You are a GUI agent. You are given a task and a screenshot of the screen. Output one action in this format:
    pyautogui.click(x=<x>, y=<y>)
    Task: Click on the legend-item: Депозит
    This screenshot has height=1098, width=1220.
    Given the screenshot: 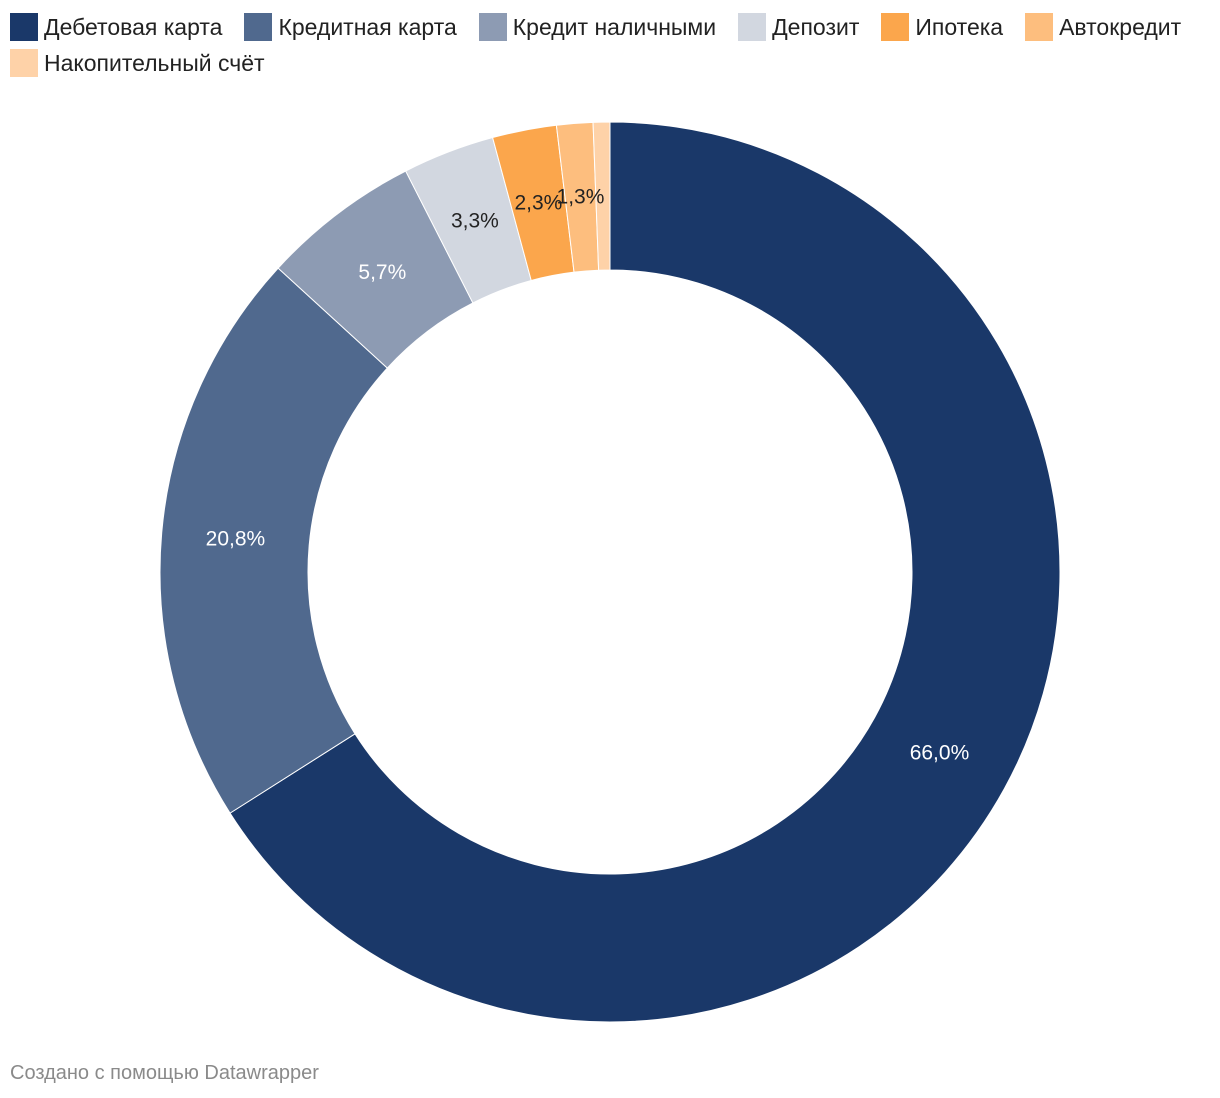 What is the action you would take?
    pyautogui.click(x=798, y=27)
    